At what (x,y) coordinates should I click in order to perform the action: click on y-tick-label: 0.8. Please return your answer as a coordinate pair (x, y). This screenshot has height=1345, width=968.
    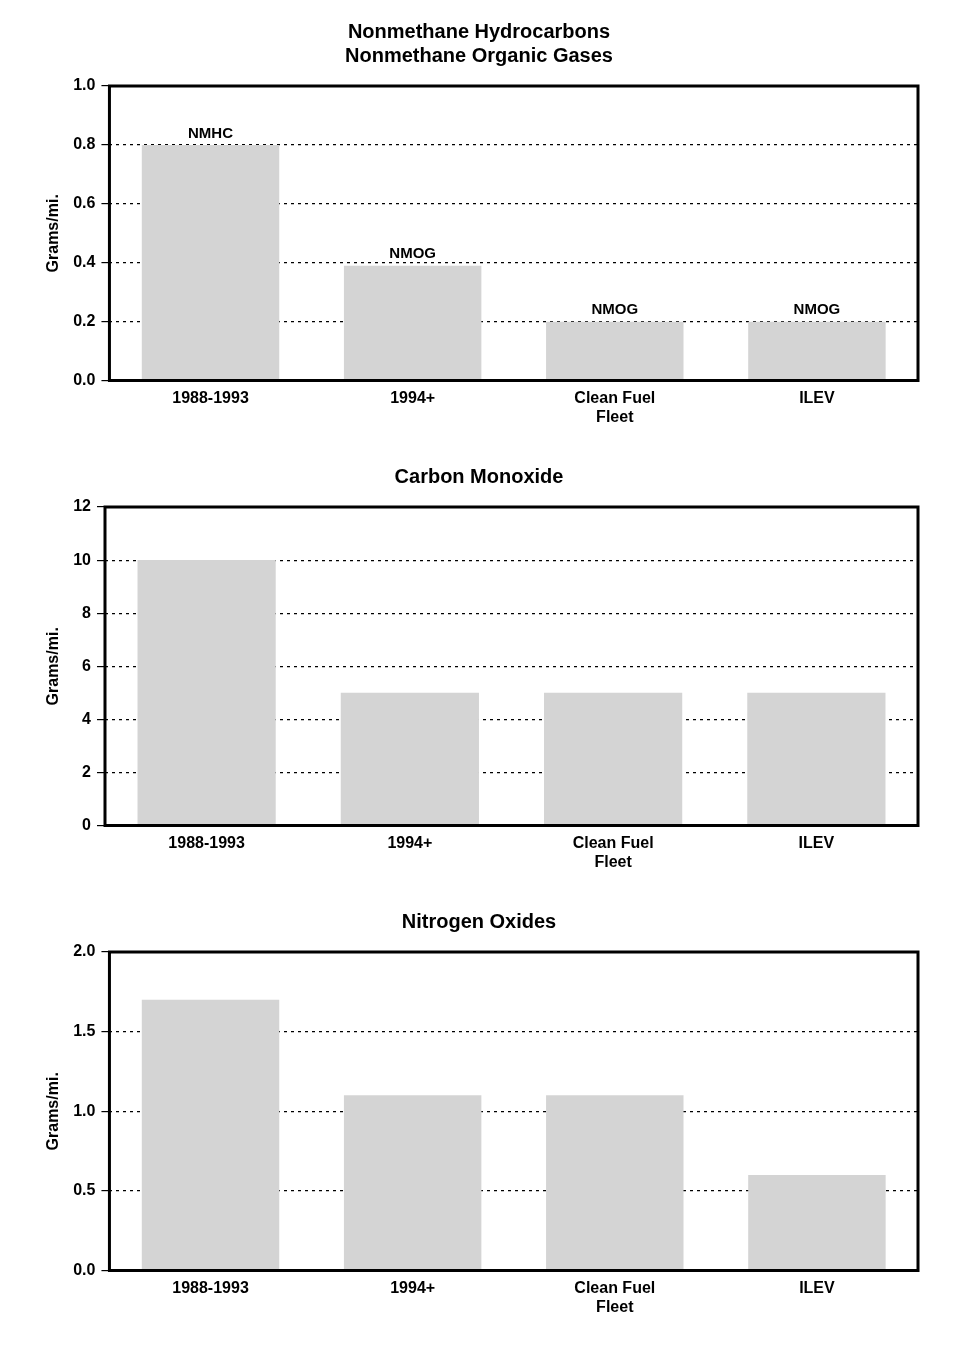
    Looking at the image, I should click on (84, 144).